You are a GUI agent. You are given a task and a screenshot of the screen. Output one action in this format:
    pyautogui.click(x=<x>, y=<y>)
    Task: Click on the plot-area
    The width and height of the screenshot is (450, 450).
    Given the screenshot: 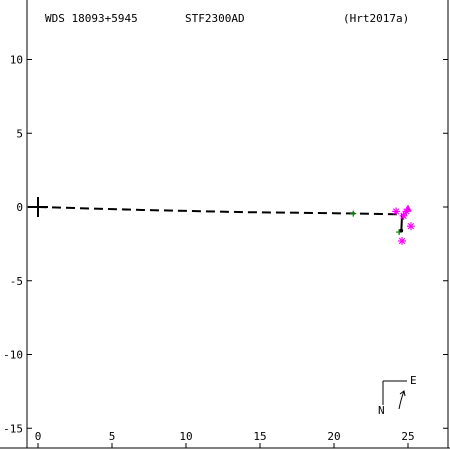 What is the action you would take?
    pyautogui.click(x=221, y=221)
    